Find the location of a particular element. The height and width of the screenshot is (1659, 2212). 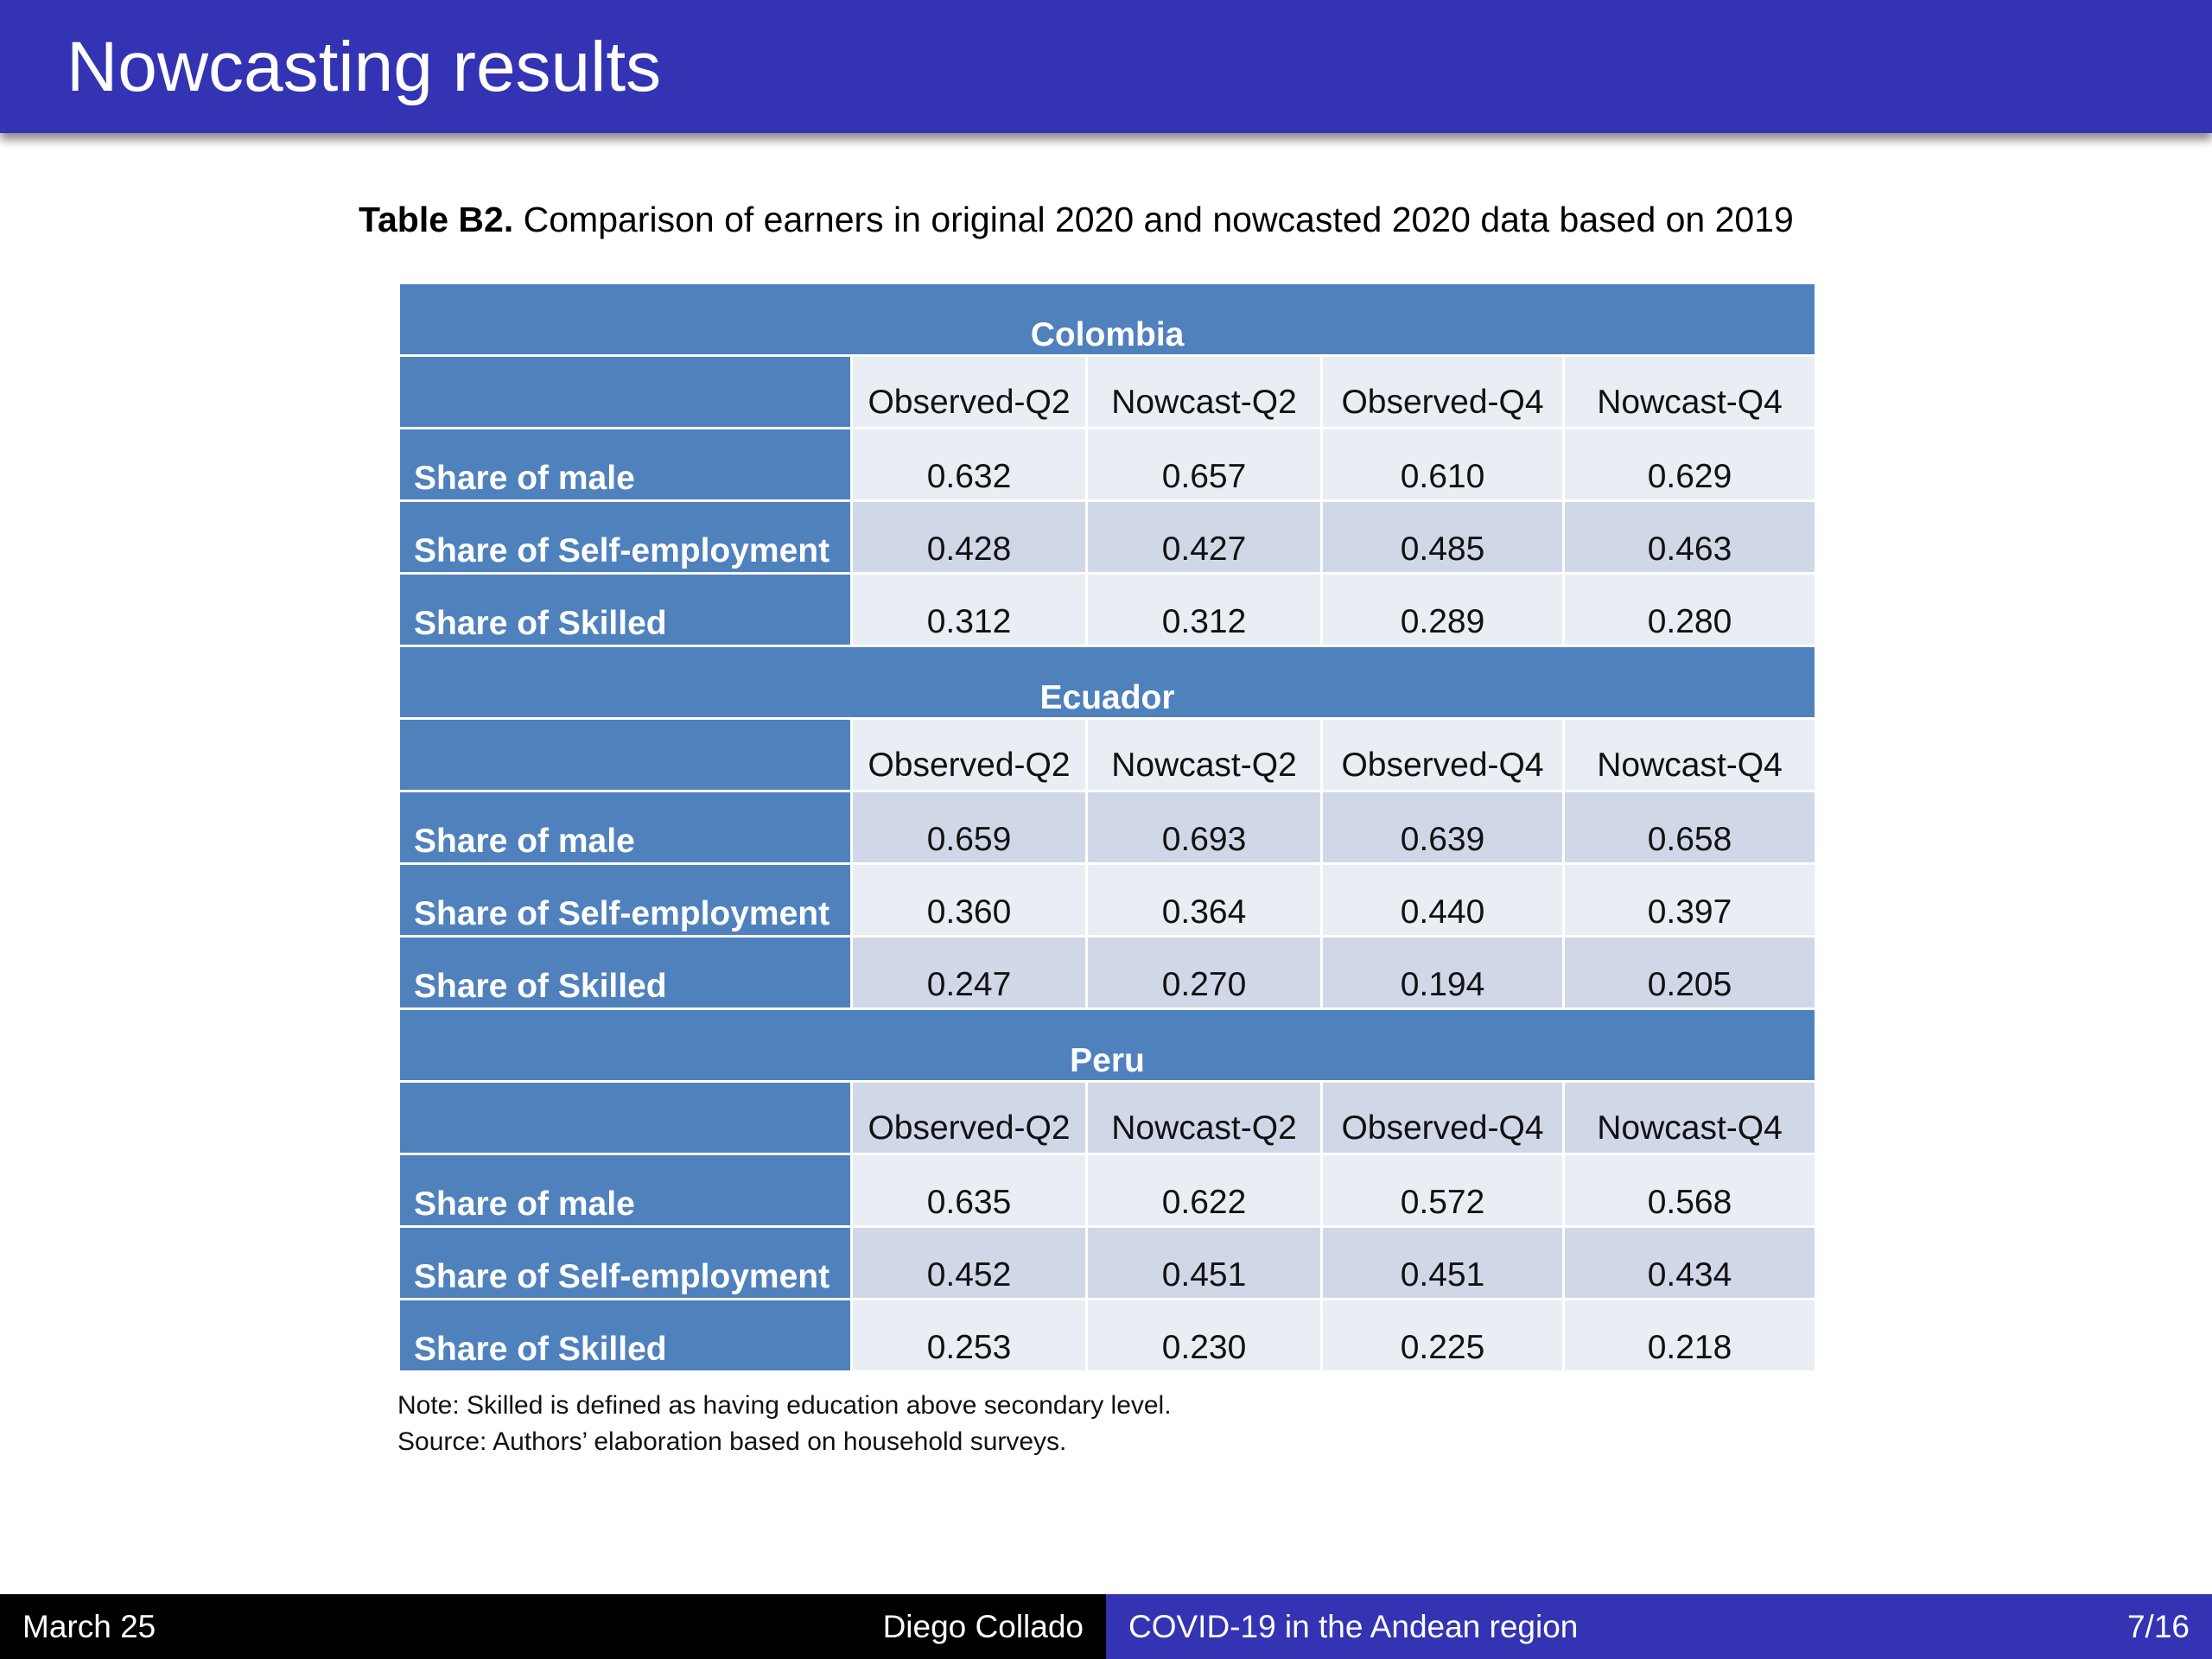

table-cell: 0.610 is located at coordinates (1442, 464).